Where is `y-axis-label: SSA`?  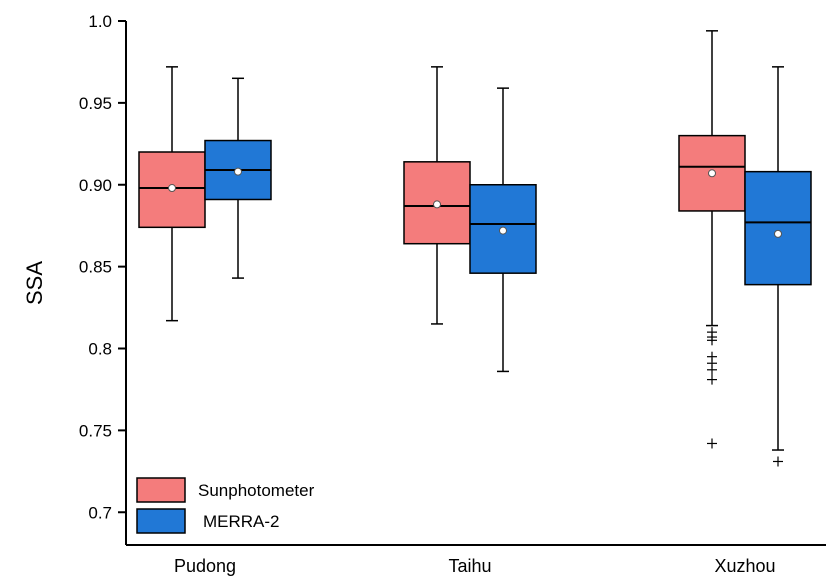
y-axis-label: SSA is located at coordinates (34, 283).